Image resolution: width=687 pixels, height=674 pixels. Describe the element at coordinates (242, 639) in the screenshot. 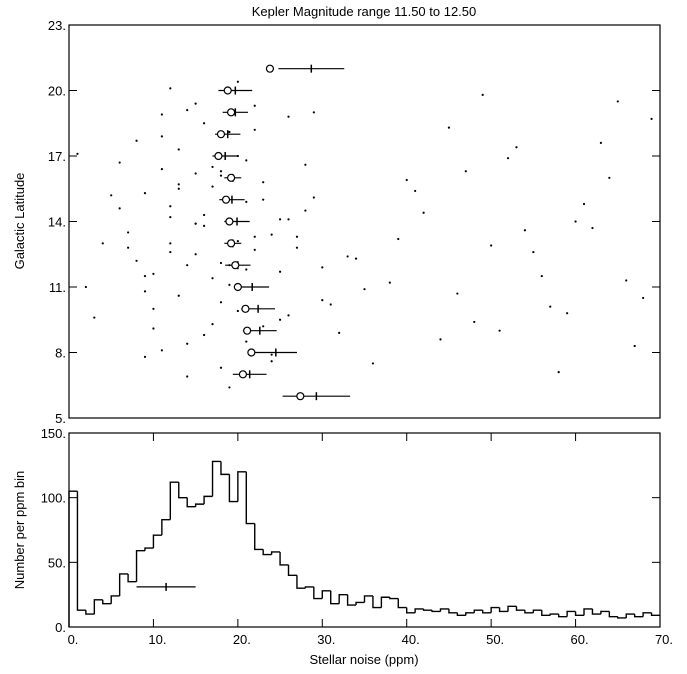

I see `x-tick-label: 20.` at that location.